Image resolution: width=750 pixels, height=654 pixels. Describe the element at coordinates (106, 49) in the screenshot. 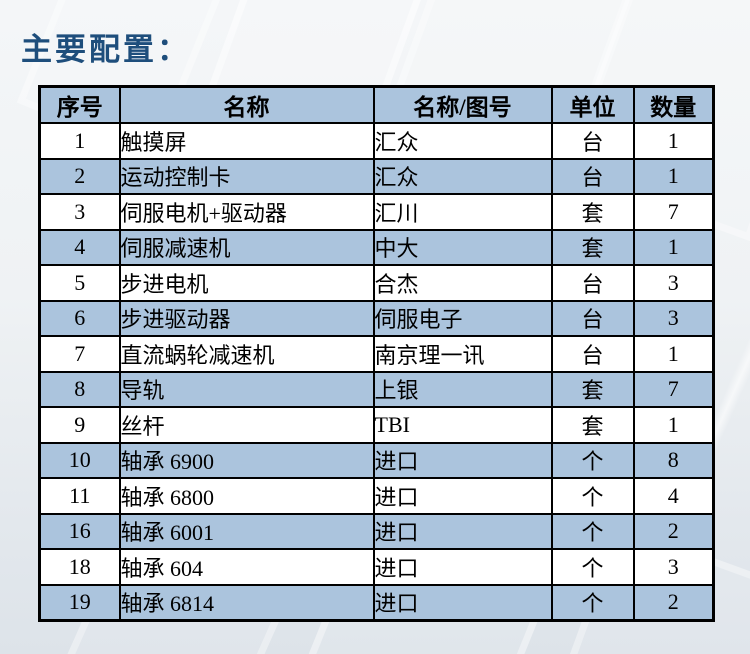

I see `page-title: 主要配置：` at that location.